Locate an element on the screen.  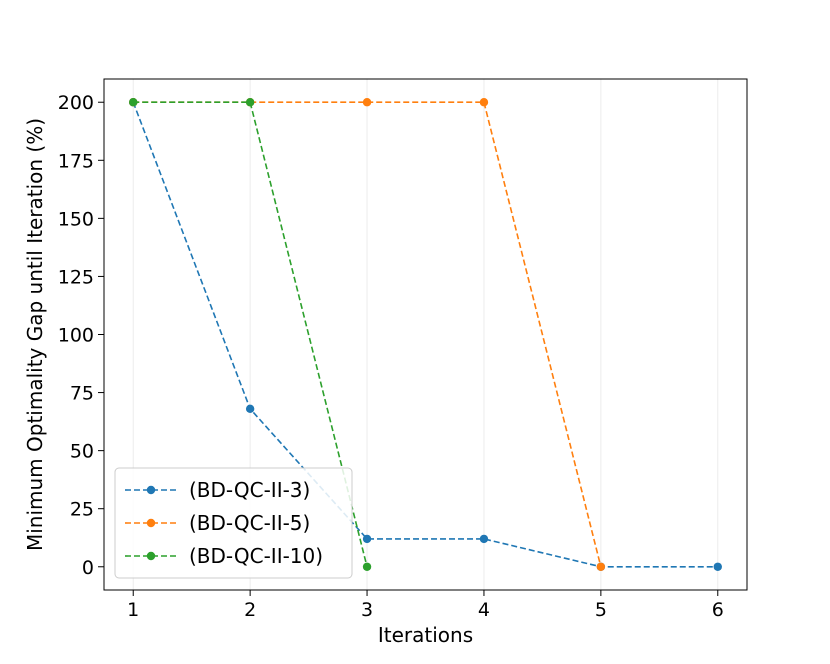
legend-entry: (BD-QC-II-3) is located at coordinates (217, 490).